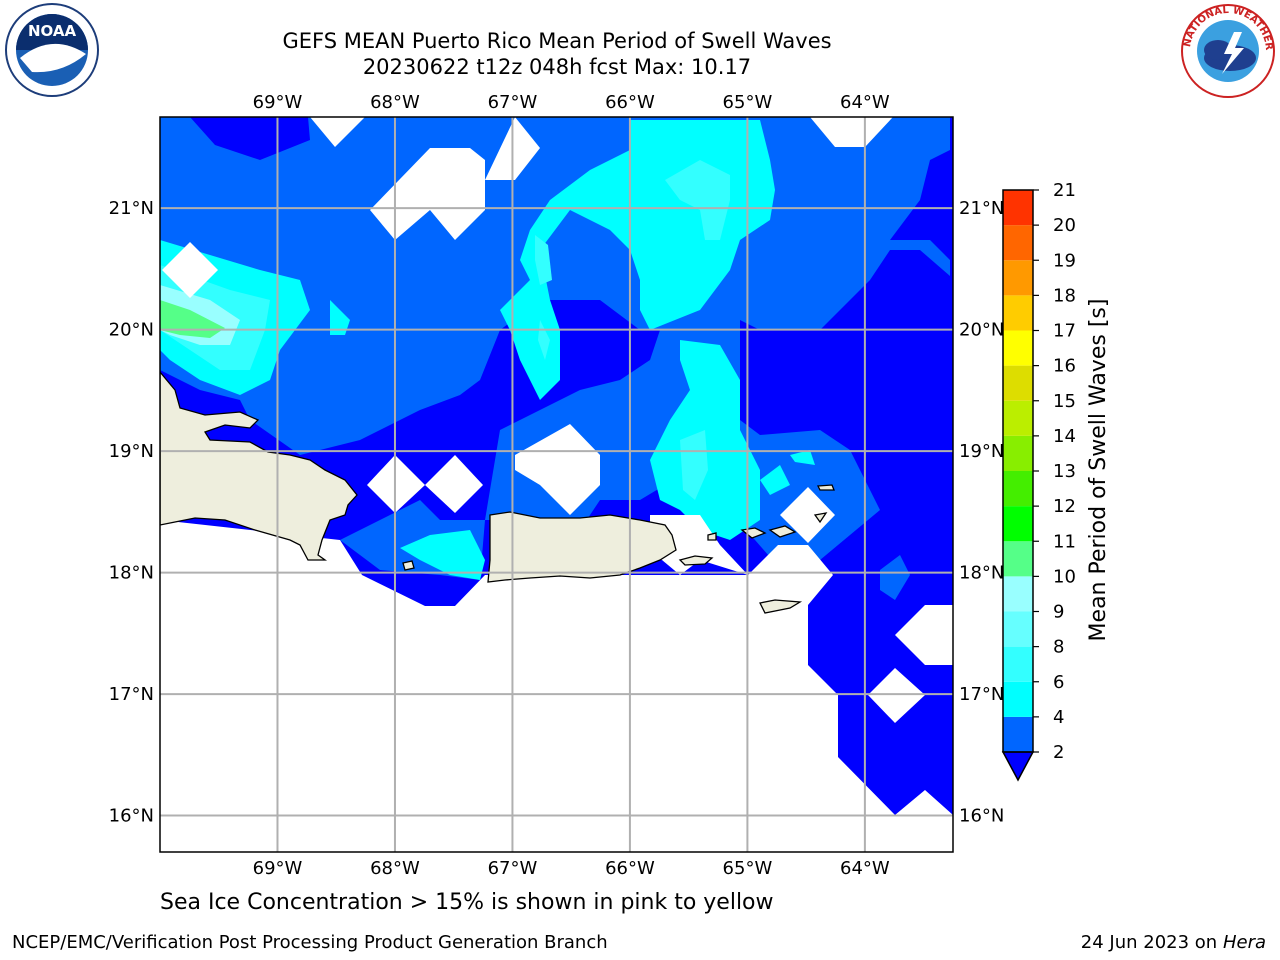  I want to click on mona-island-coast, so click(408, 565).